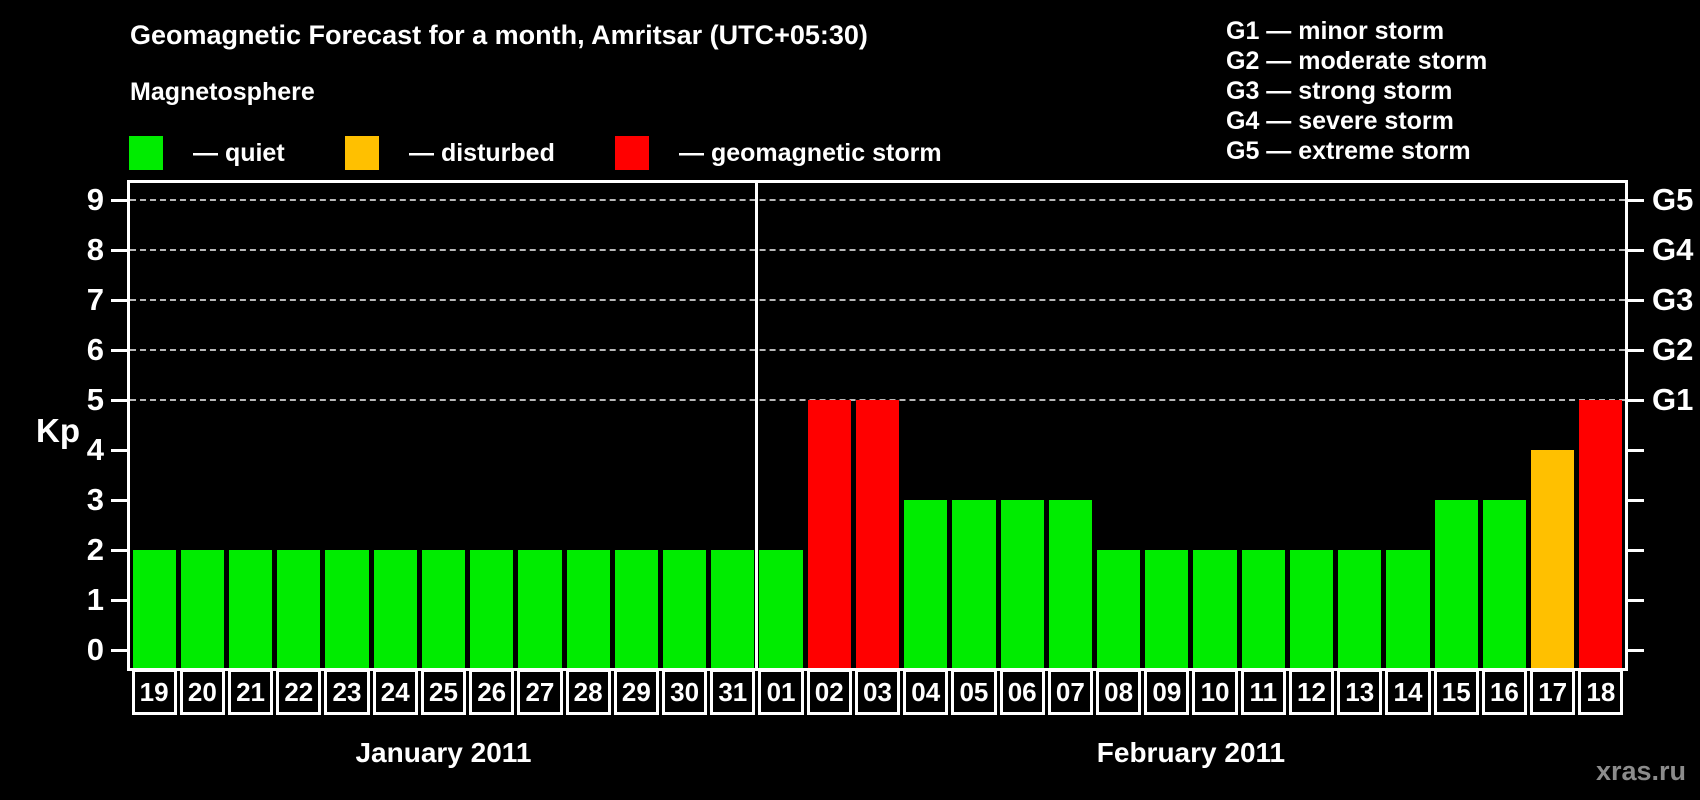 Image resolution: width=1700 pixels, height=800 pixels. What do you see at coordinates (95, 499) in the screenshot?
I see `y-tick-label: 3` at bounding box center [95, 499].